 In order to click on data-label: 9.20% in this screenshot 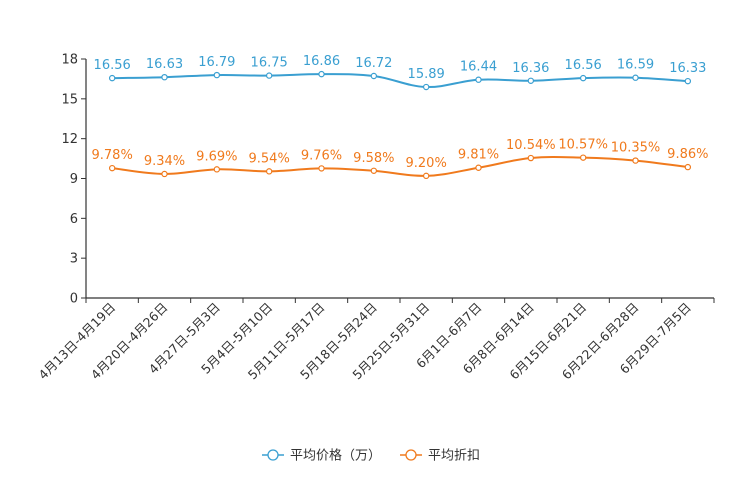, I will do `click(426, 163)`.